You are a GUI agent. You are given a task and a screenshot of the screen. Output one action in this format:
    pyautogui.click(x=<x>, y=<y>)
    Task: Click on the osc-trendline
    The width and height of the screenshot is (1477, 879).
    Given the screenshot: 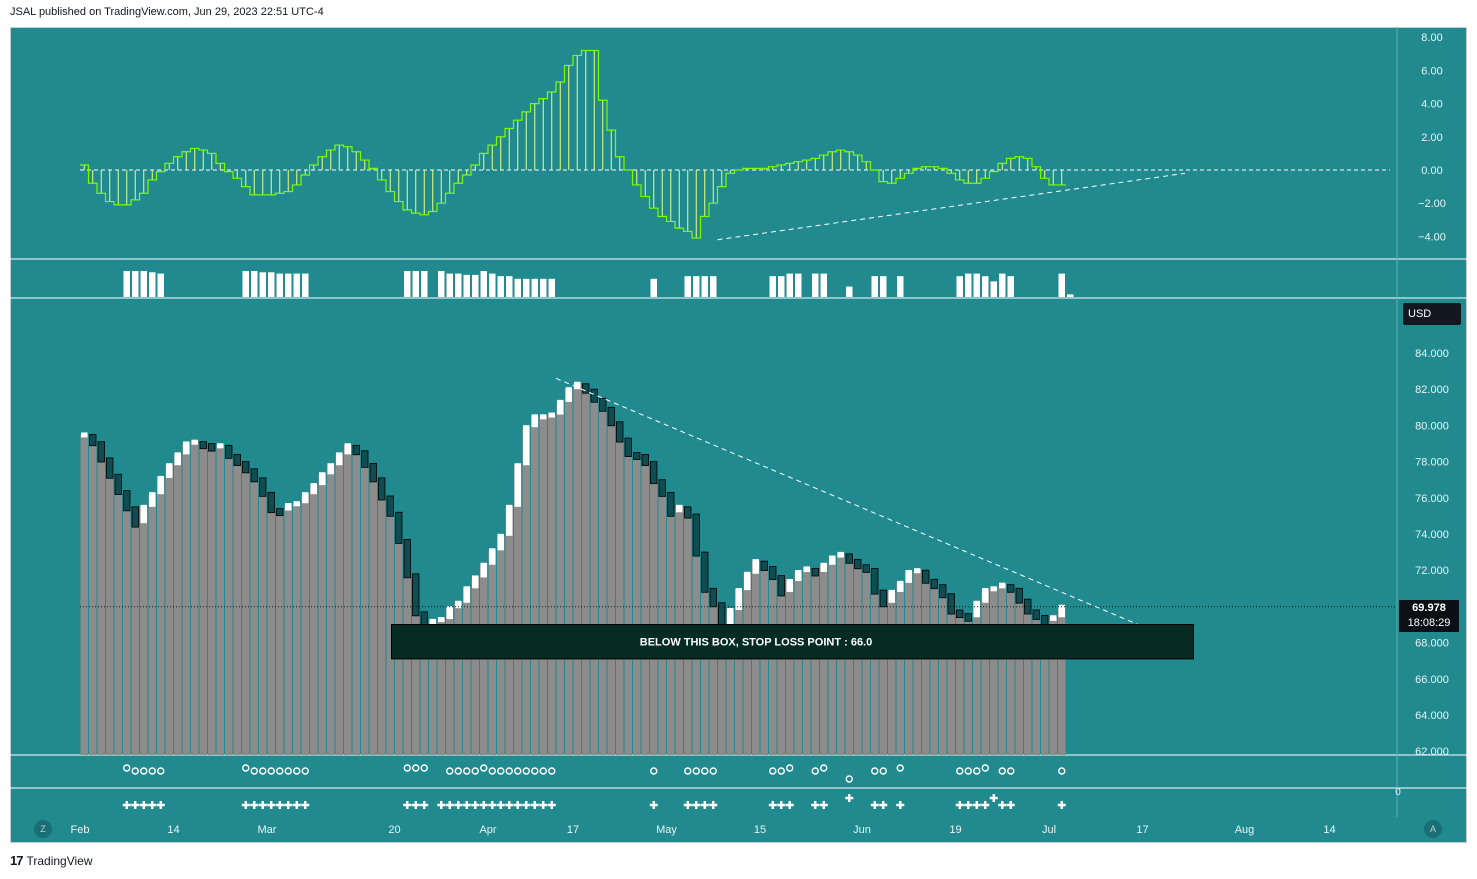 What is the action you would take?
    pyautogui.click(x=951, y=206)
    